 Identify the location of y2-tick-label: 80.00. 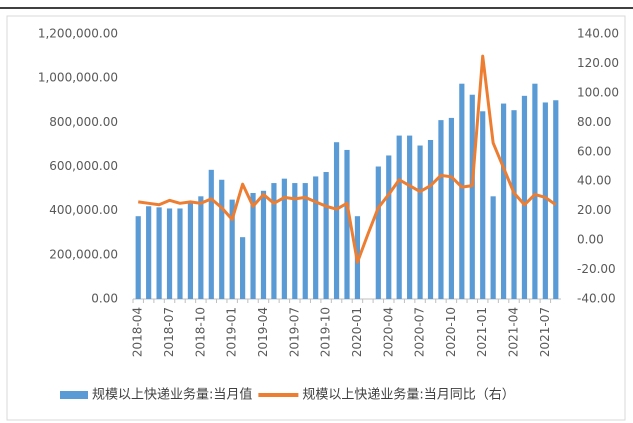
(594, 122).